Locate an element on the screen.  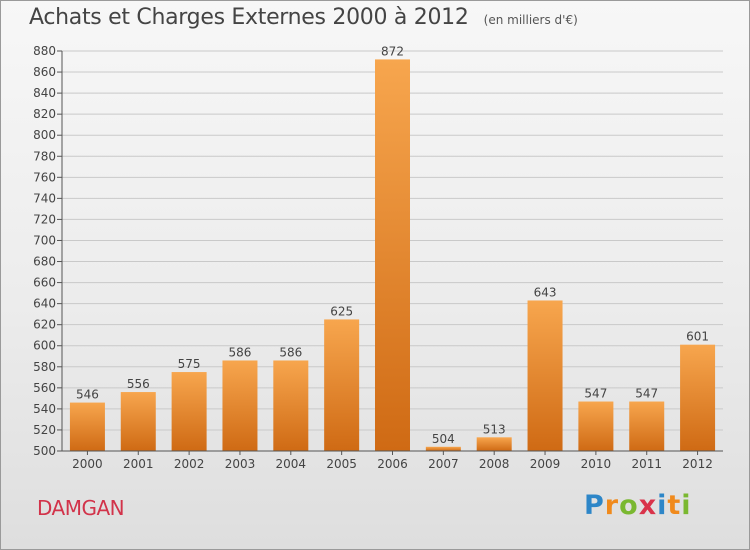
x-tick-label: 2001 is located at coordinates (138, 464).